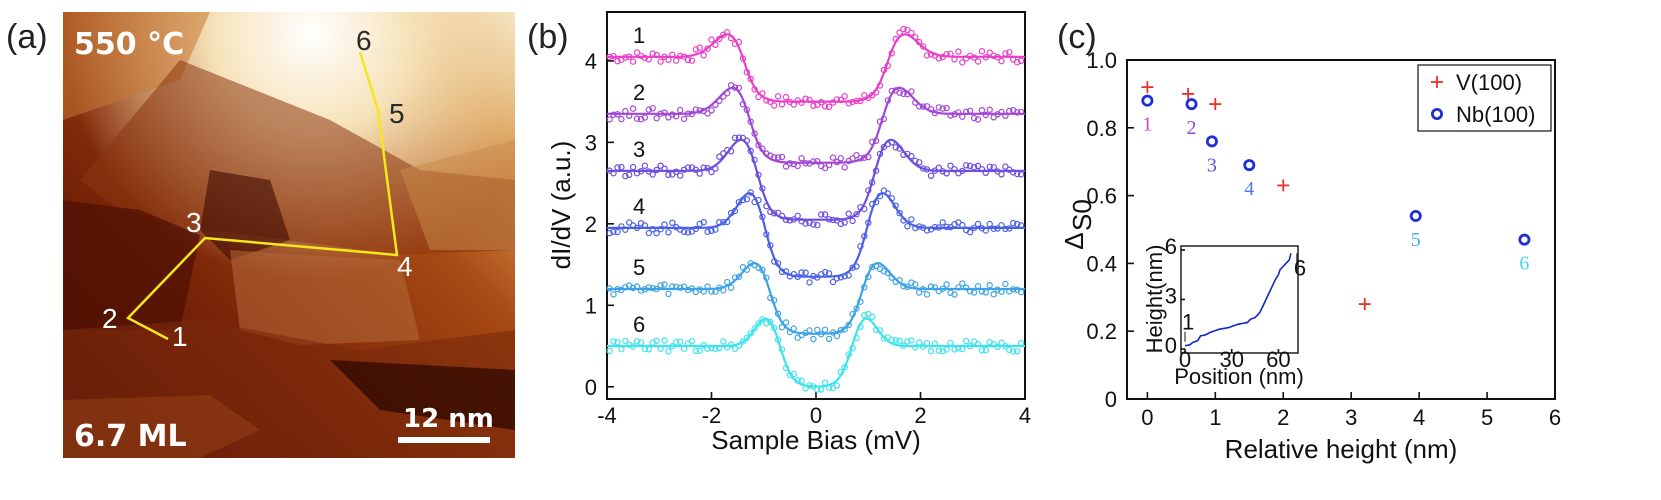  Describe the element at coordinates (639, 149) in the screenshot. I see `spectrum-label: 3` at that location.